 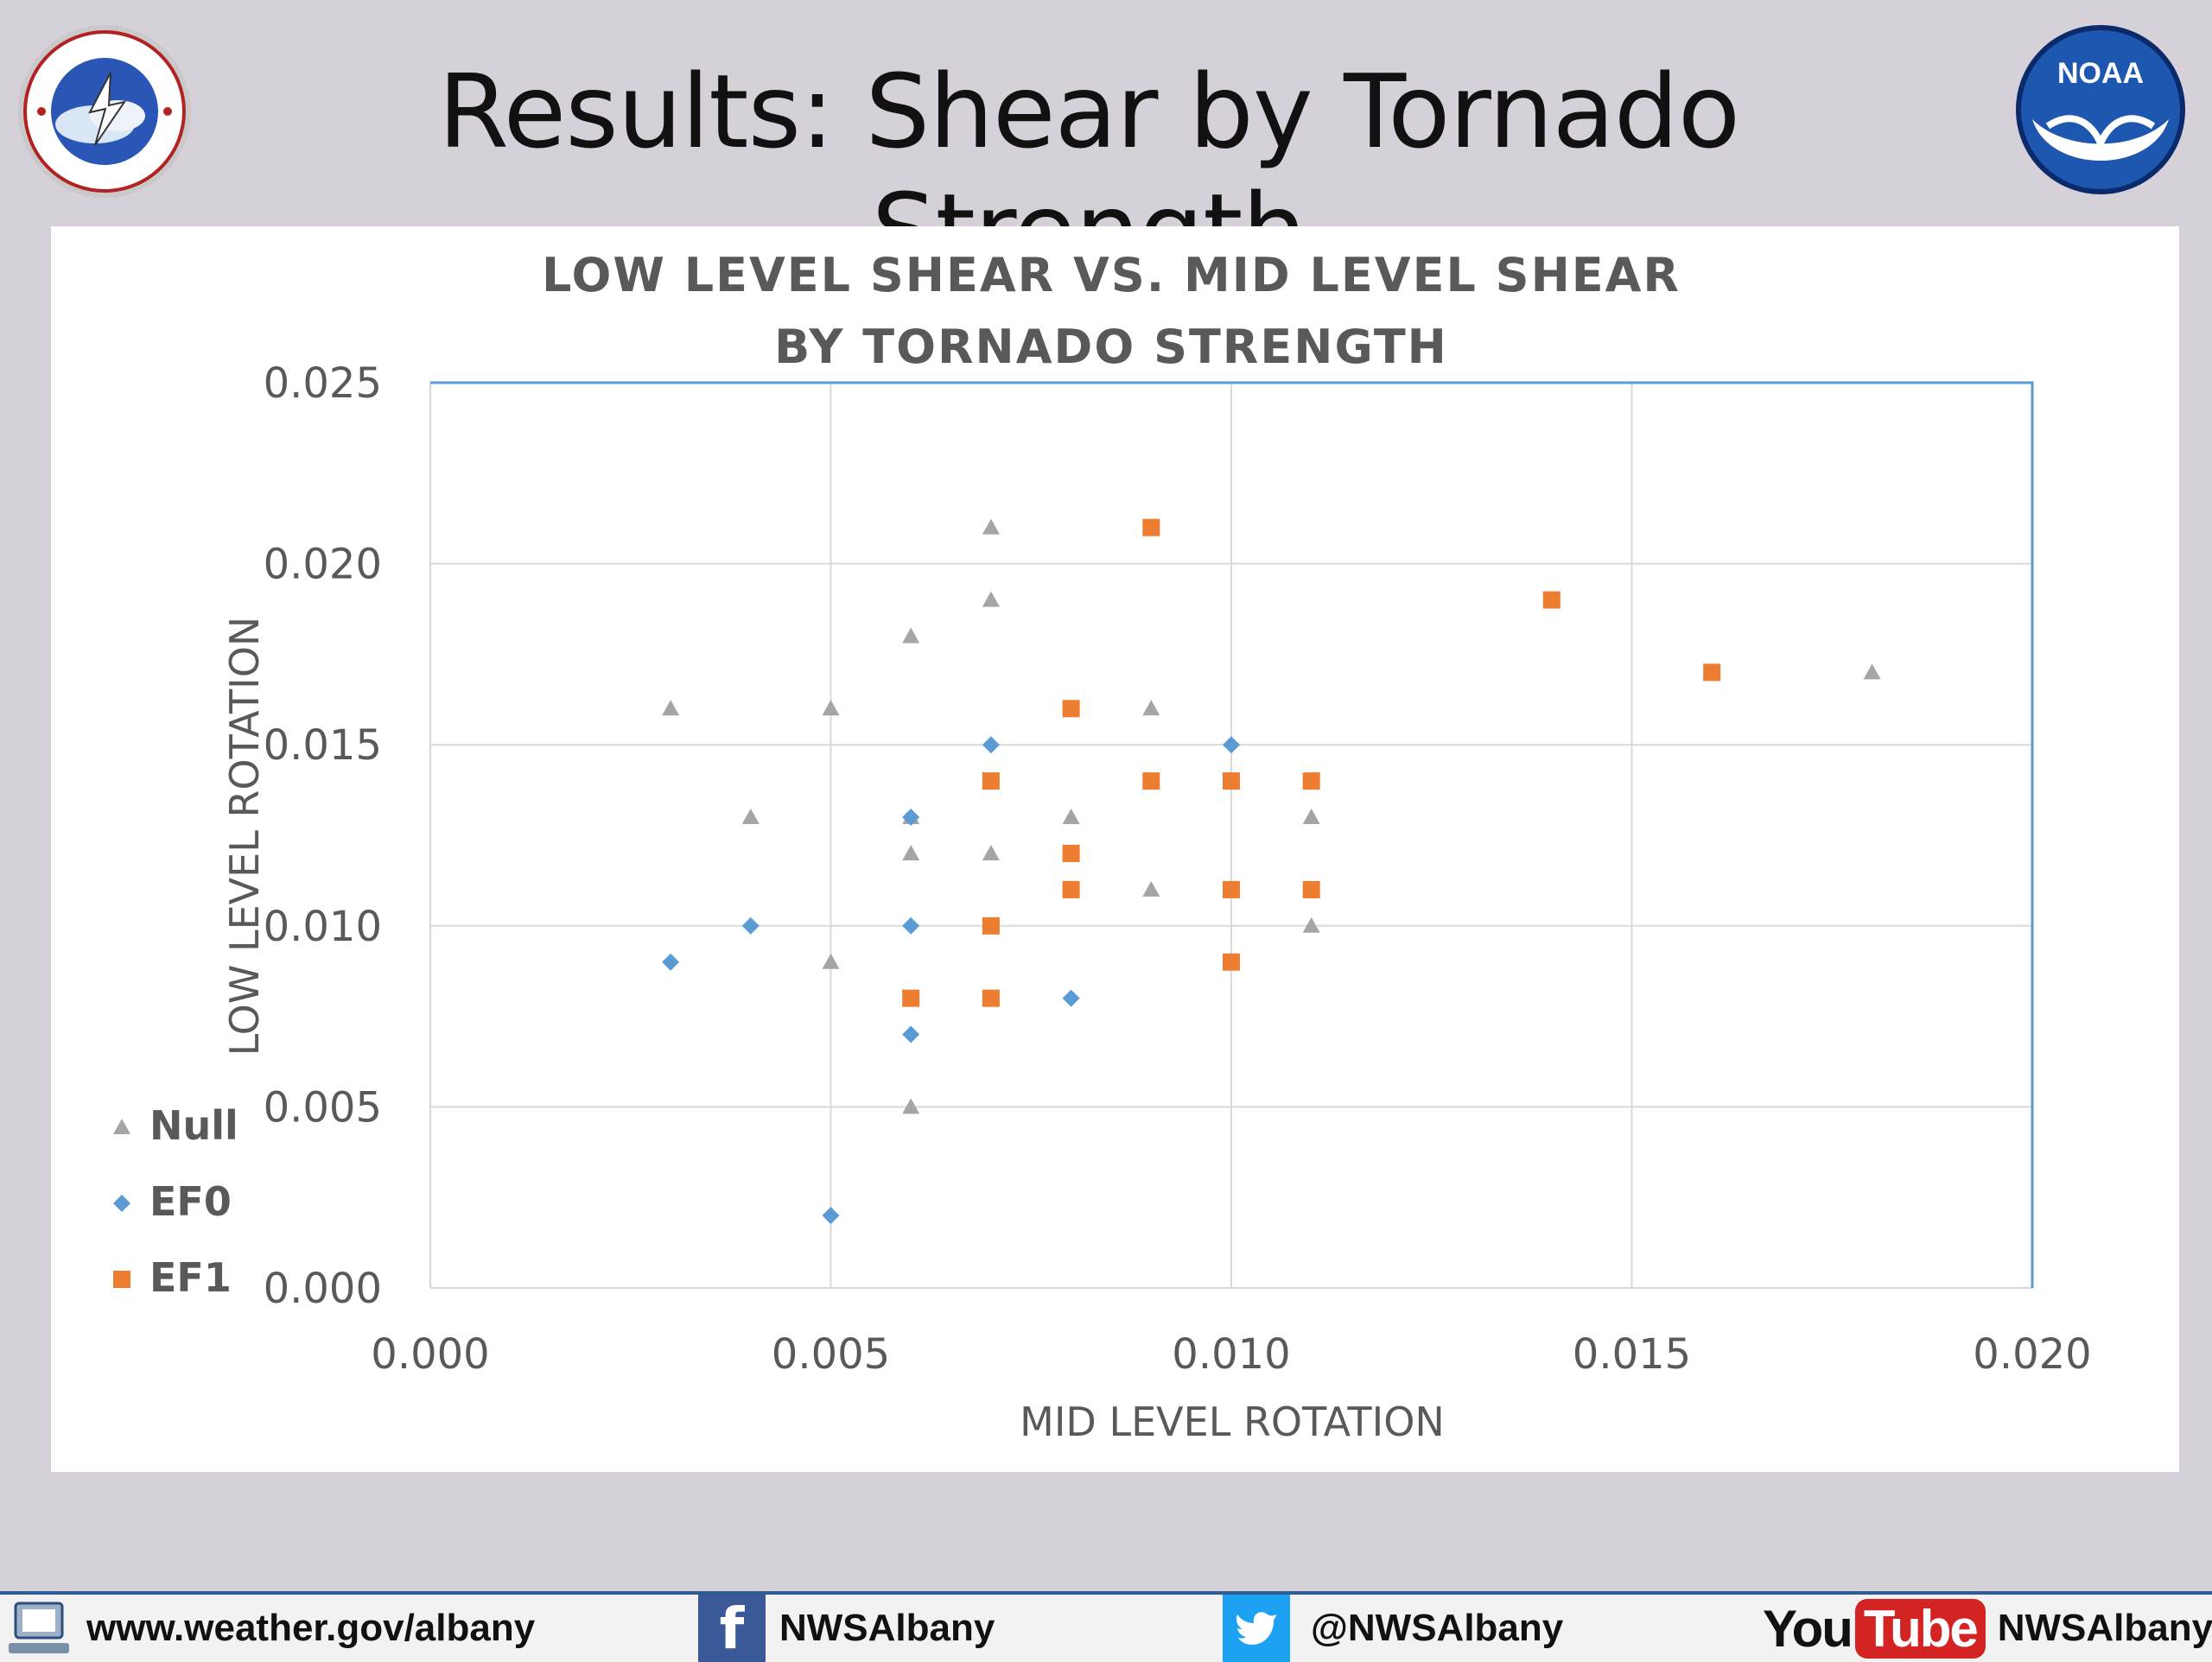 I want to click on nws-logo, so click(x=104, y=111).